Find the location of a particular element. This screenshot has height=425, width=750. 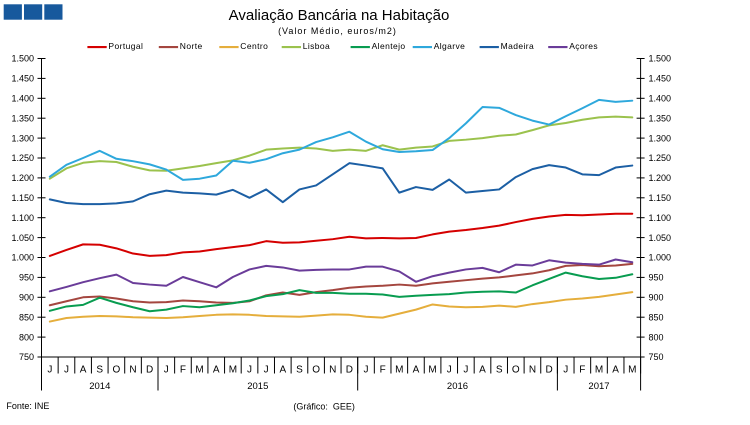

svg-text: Portugal is located at coordinates (125, 46).